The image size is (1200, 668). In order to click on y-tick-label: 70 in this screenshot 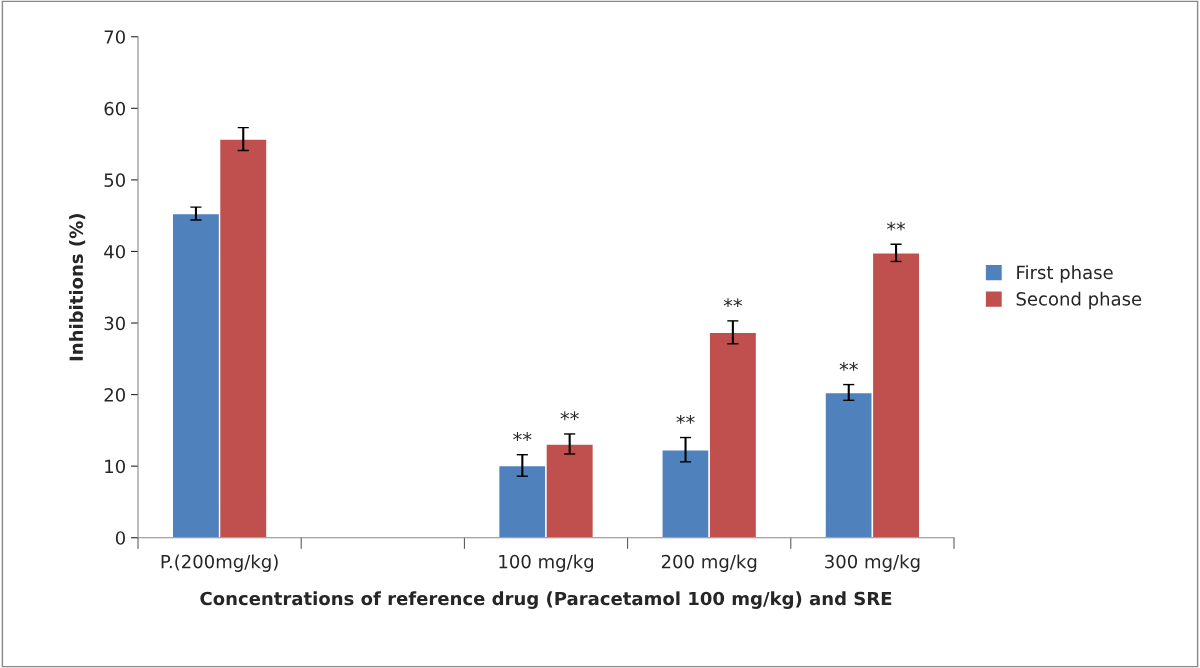, I will do `click(114, 37)`.